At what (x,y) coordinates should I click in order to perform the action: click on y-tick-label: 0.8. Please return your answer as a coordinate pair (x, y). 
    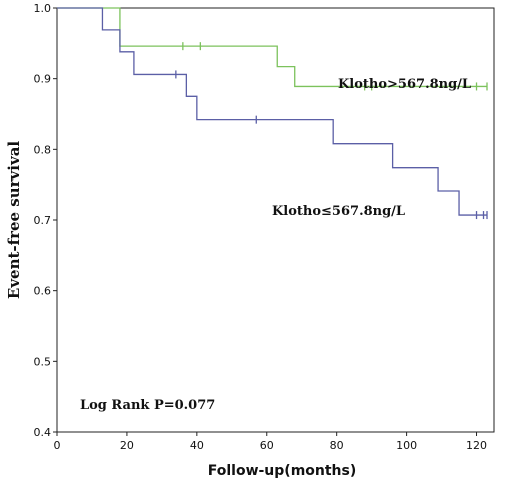
    Looking at the image, I should click on (43, 149).